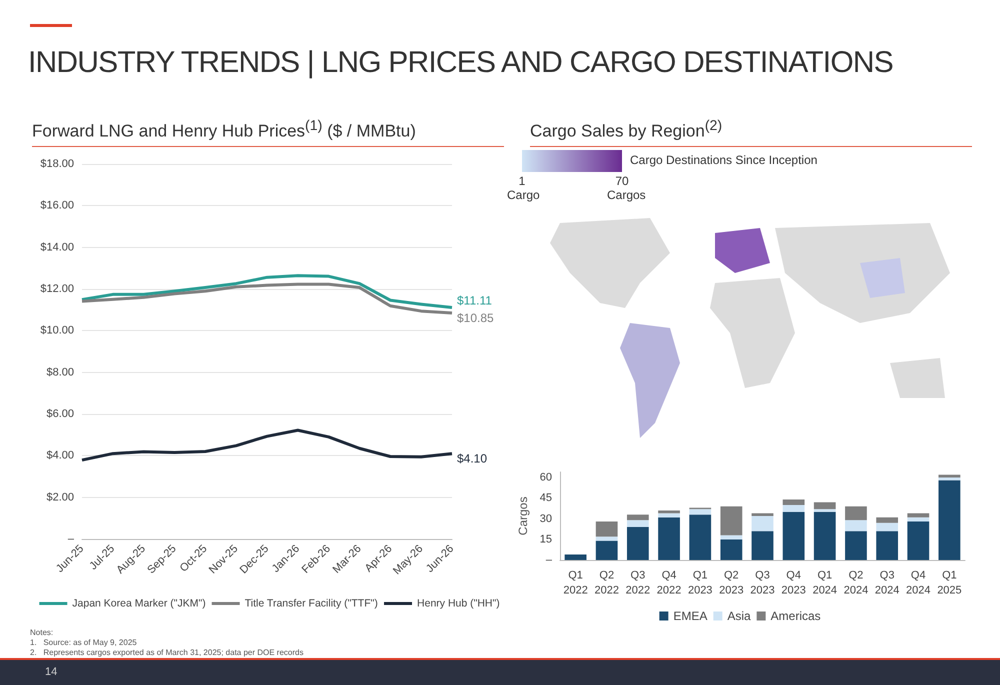 This screenshot has width=1000, height=685. I want to click on x-tick-label: Q4 2024, so click(918, 583).